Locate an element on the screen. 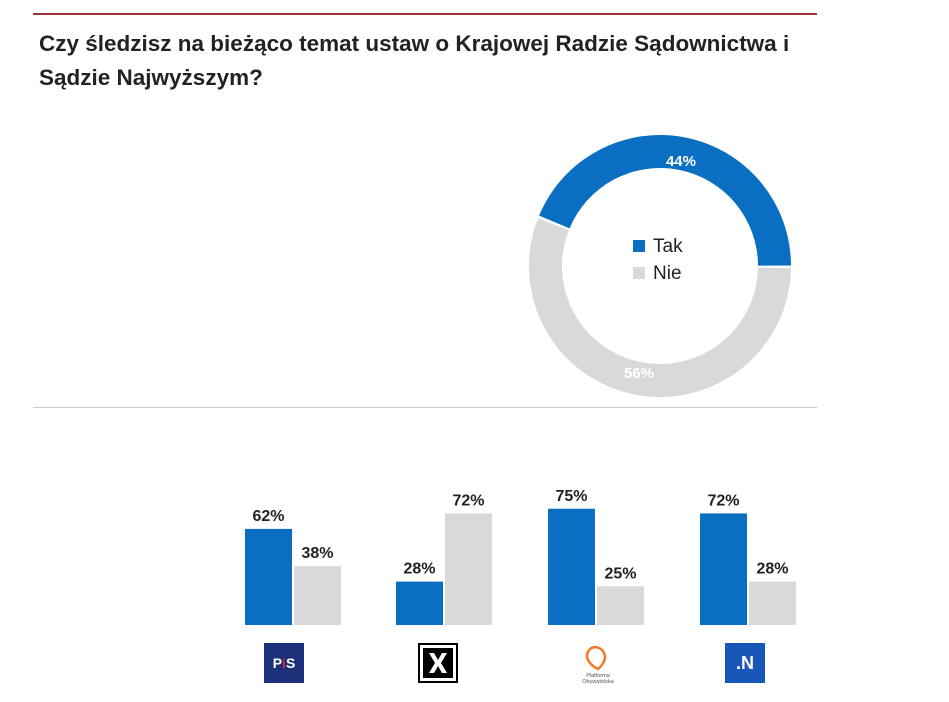  nowoczesna-logo-text: .N is located at coordinates (745, 662).